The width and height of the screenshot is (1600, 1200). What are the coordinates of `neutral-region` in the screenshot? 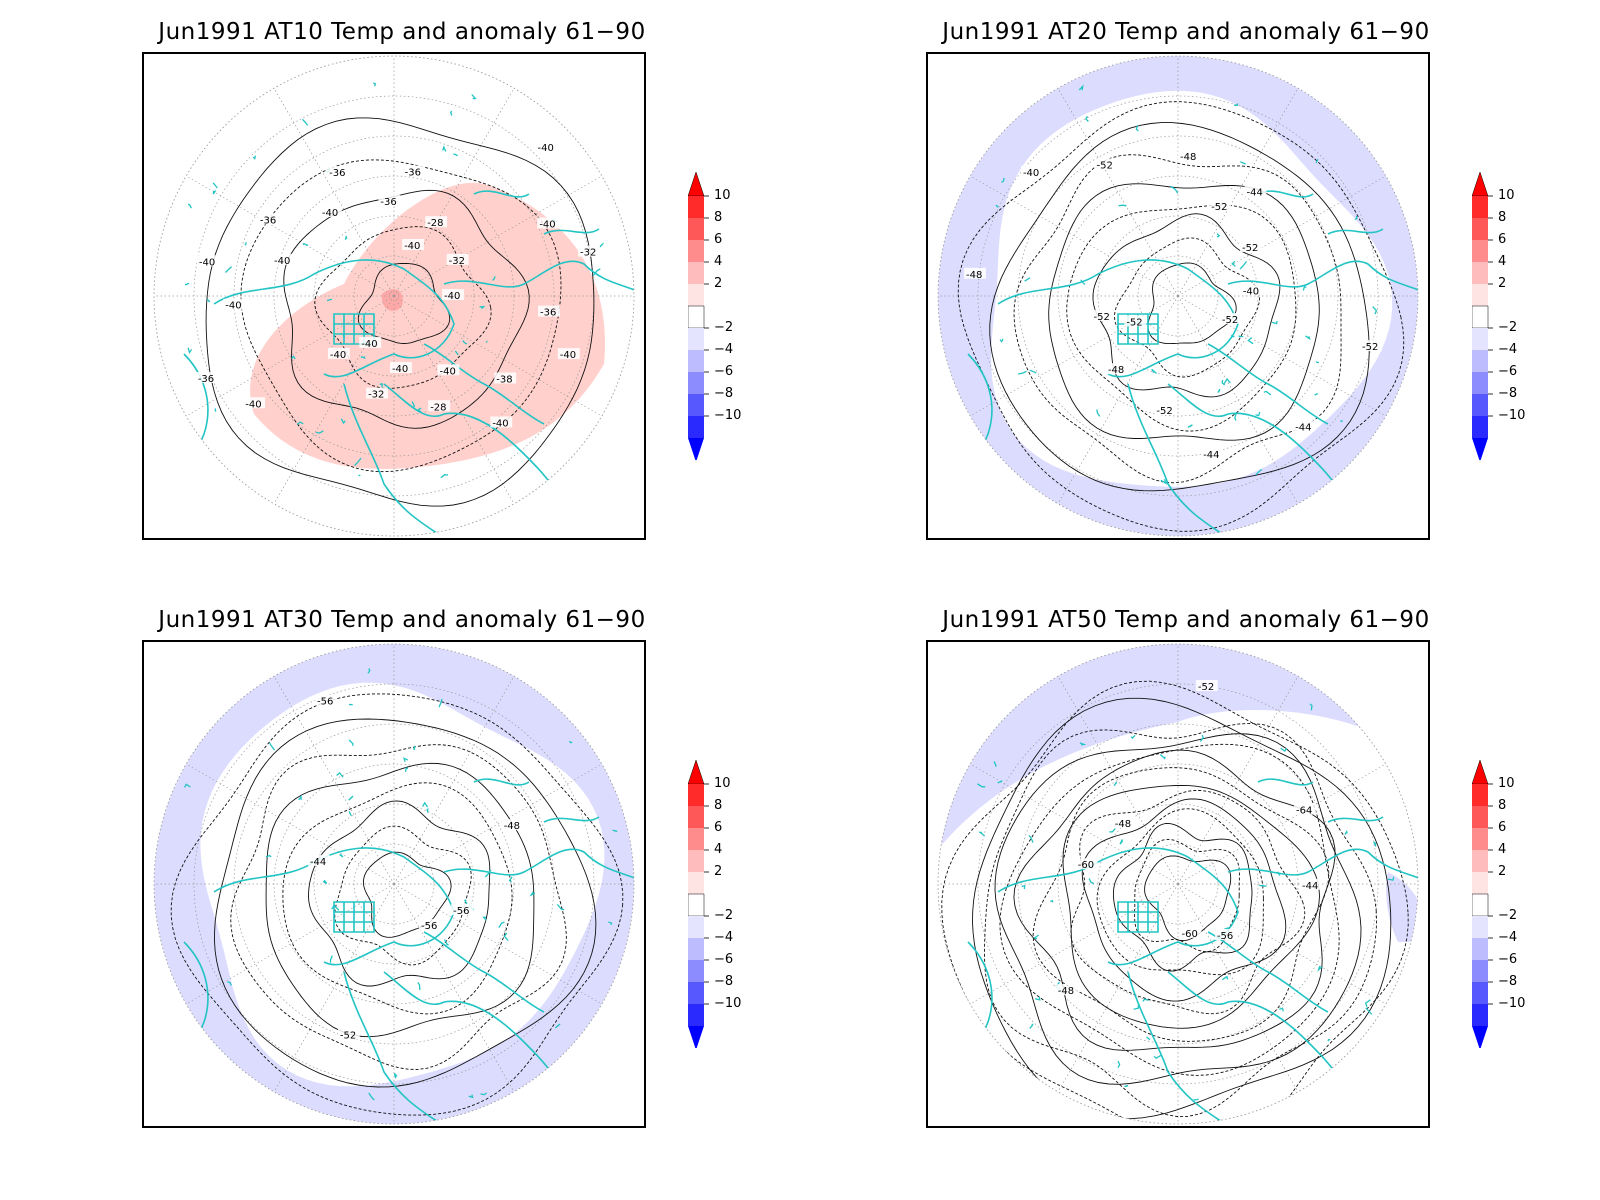 It's located at (1192, 288).